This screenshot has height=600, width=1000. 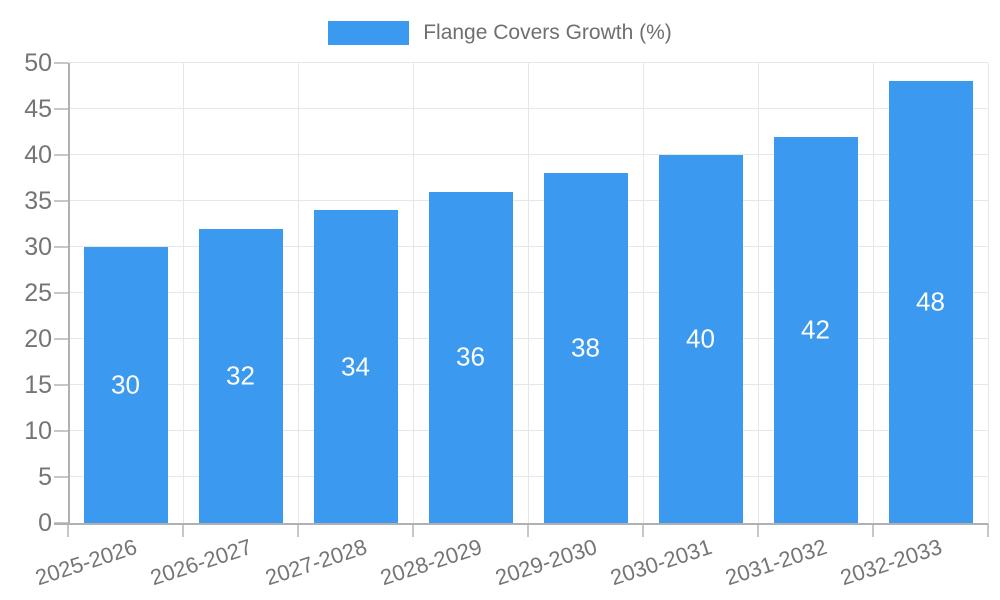 I want to click on y-tick-label: 50, so click(x=38, y=63).